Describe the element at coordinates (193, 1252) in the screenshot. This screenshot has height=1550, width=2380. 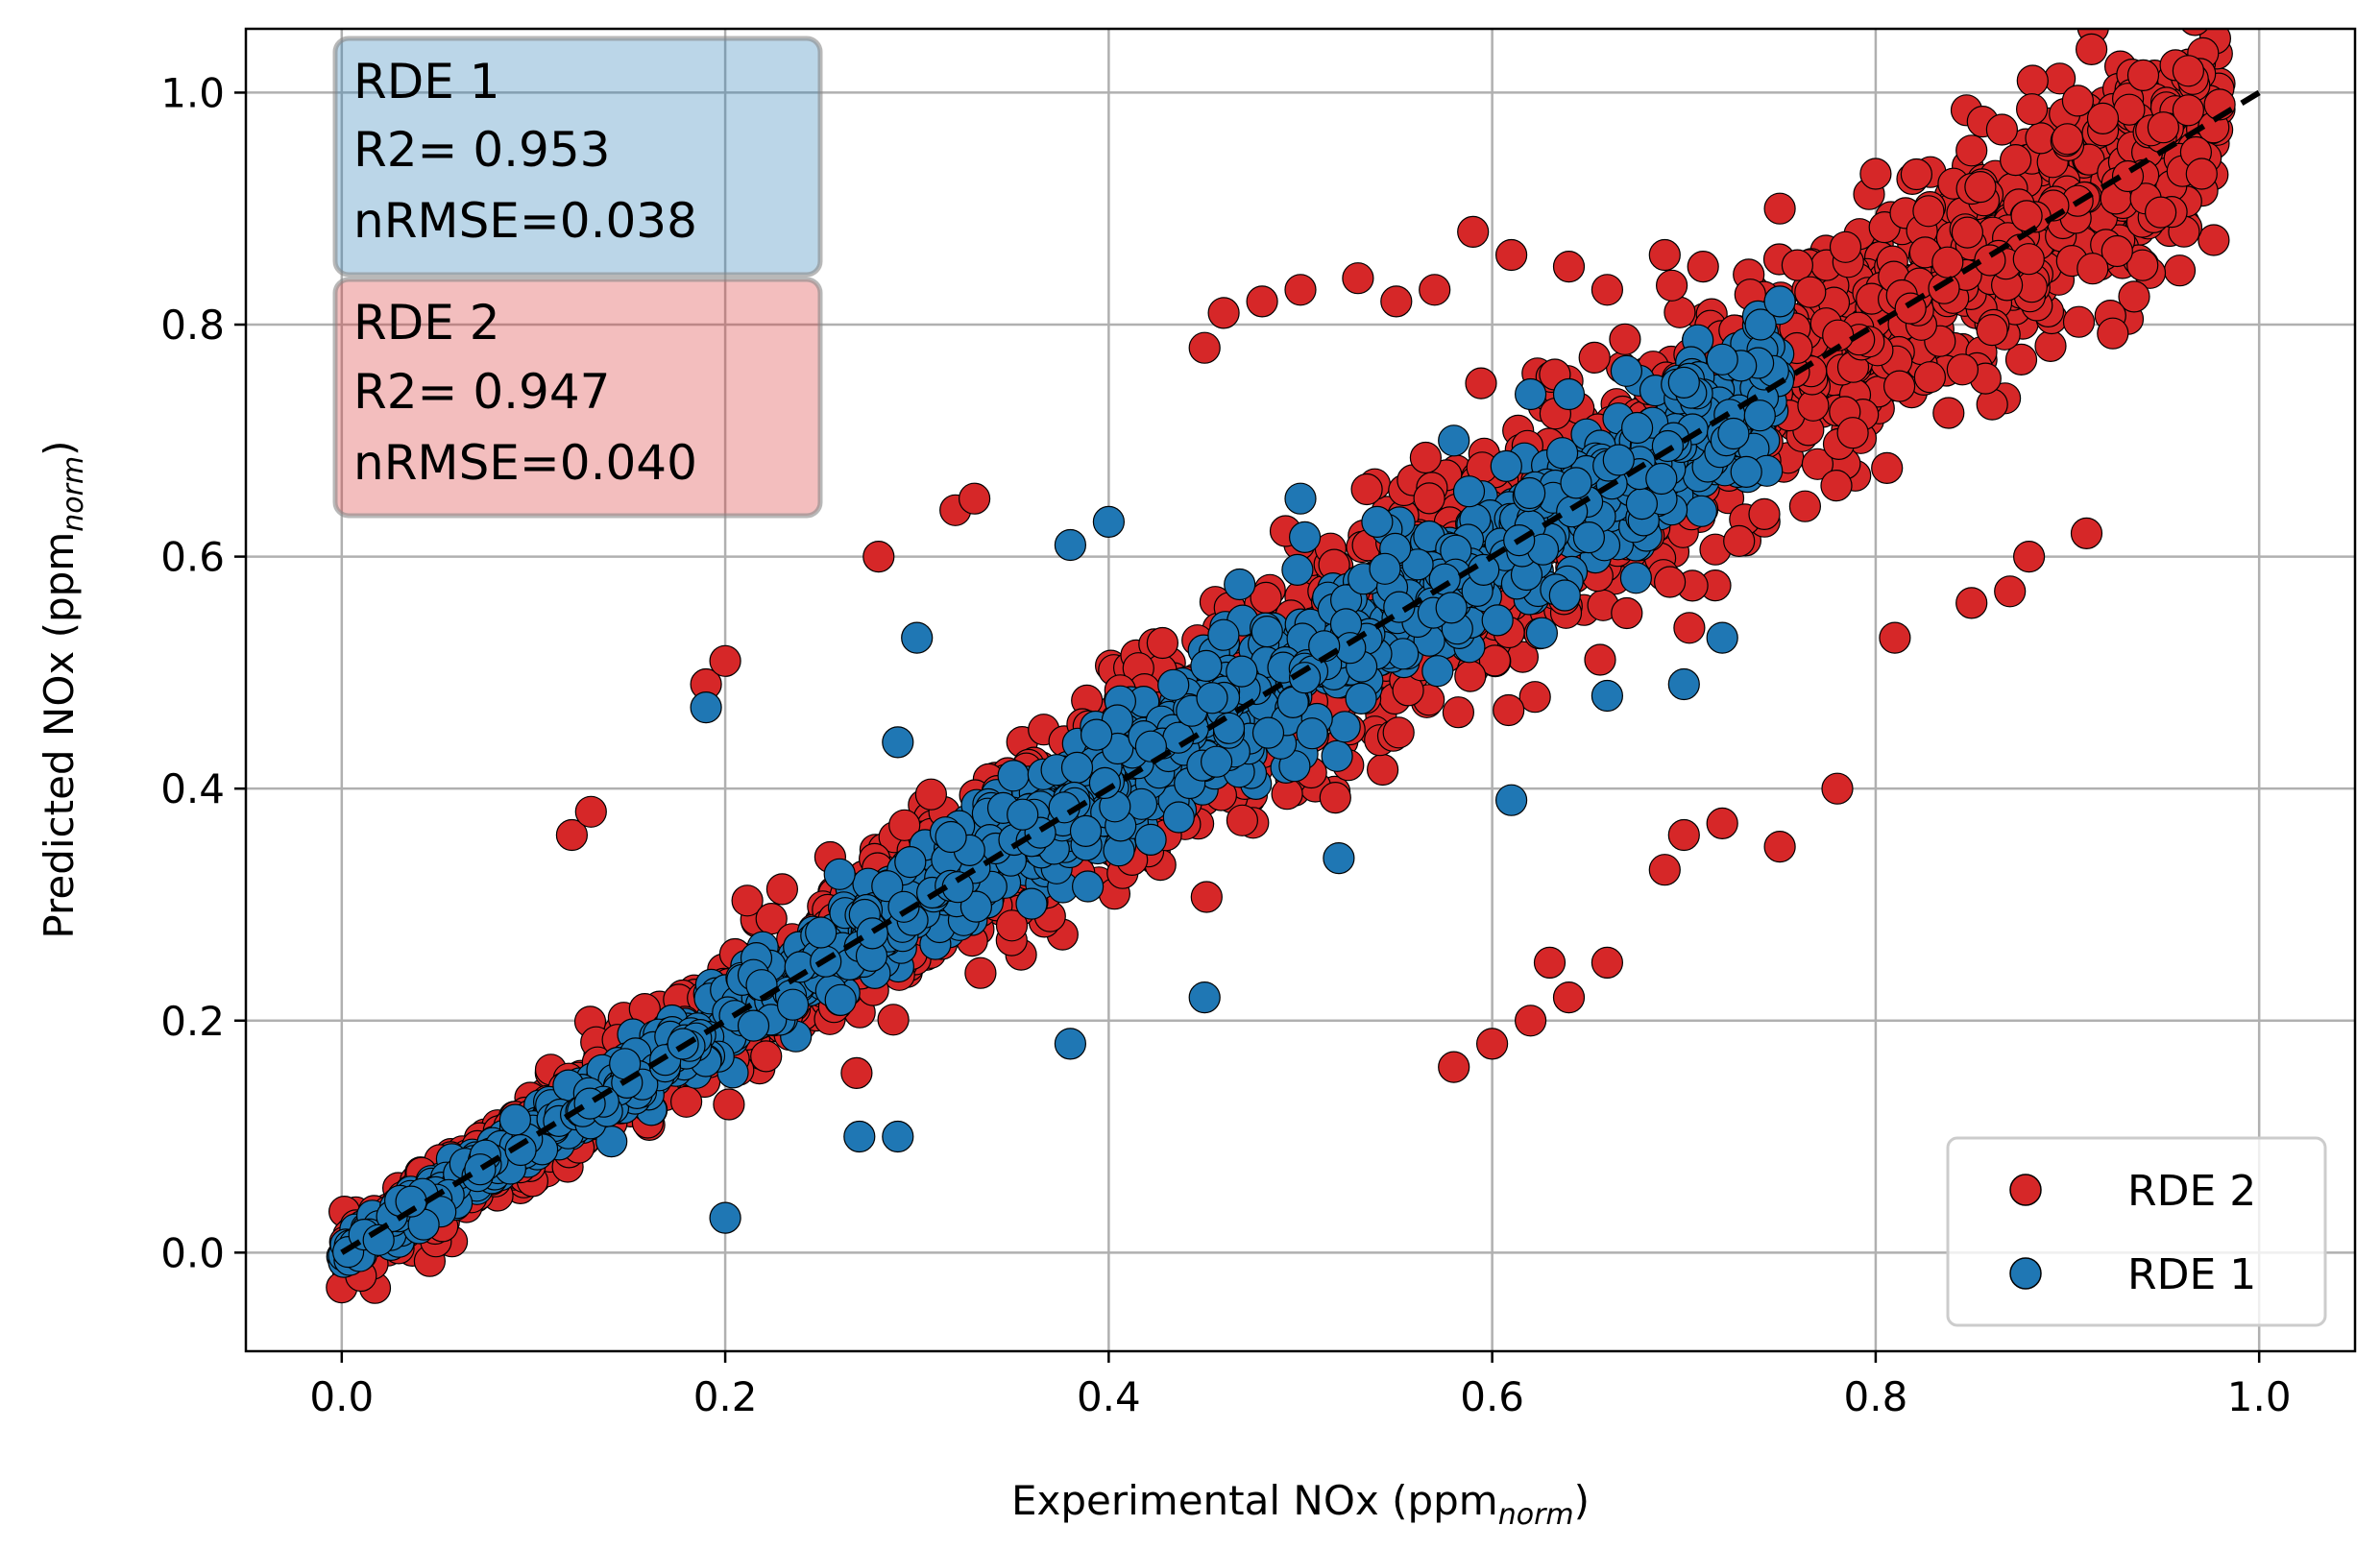
I see `y-tick-label: 0.0` at that location.